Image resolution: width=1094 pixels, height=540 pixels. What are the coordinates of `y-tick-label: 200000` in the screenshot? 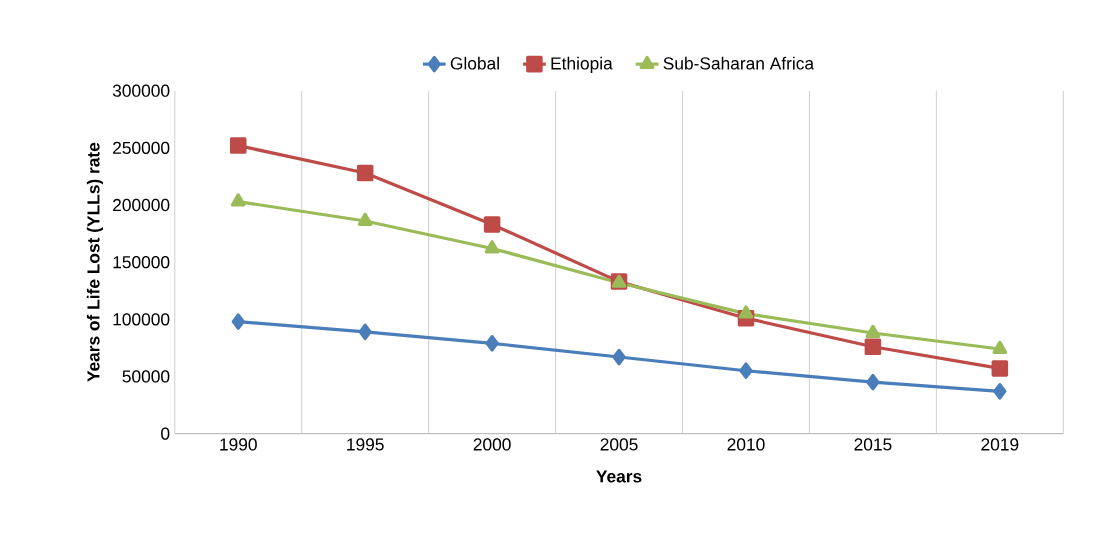 It's located at (141, 204).